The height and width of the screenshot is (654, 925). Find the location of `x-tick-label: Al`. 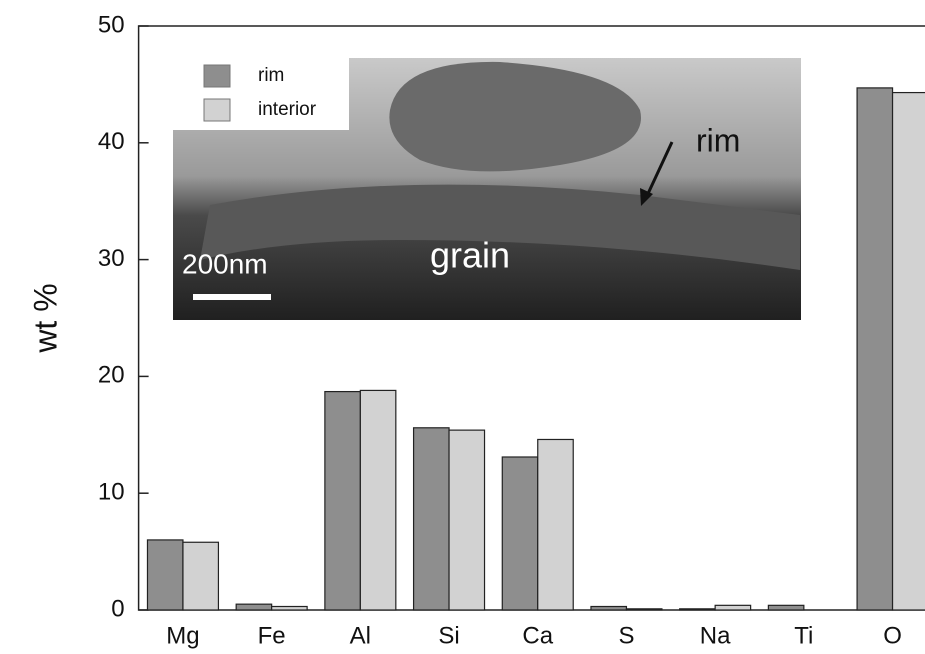

x-tick-label: Al is located at coordinates (360, 635).